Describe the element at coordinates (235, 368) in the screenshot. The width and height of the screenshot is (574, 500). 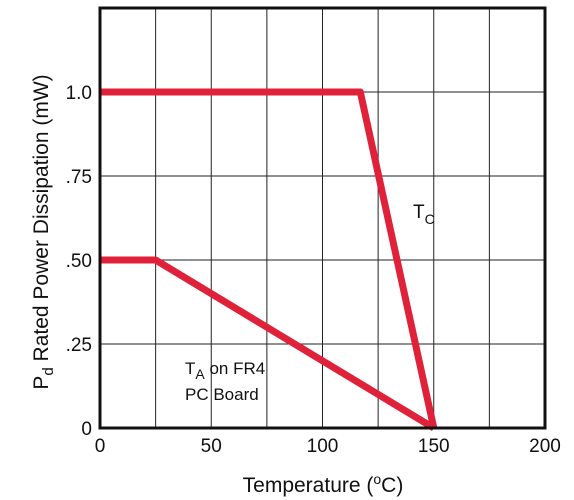
I see `series-label-ta-rest: on FR4` at that location.